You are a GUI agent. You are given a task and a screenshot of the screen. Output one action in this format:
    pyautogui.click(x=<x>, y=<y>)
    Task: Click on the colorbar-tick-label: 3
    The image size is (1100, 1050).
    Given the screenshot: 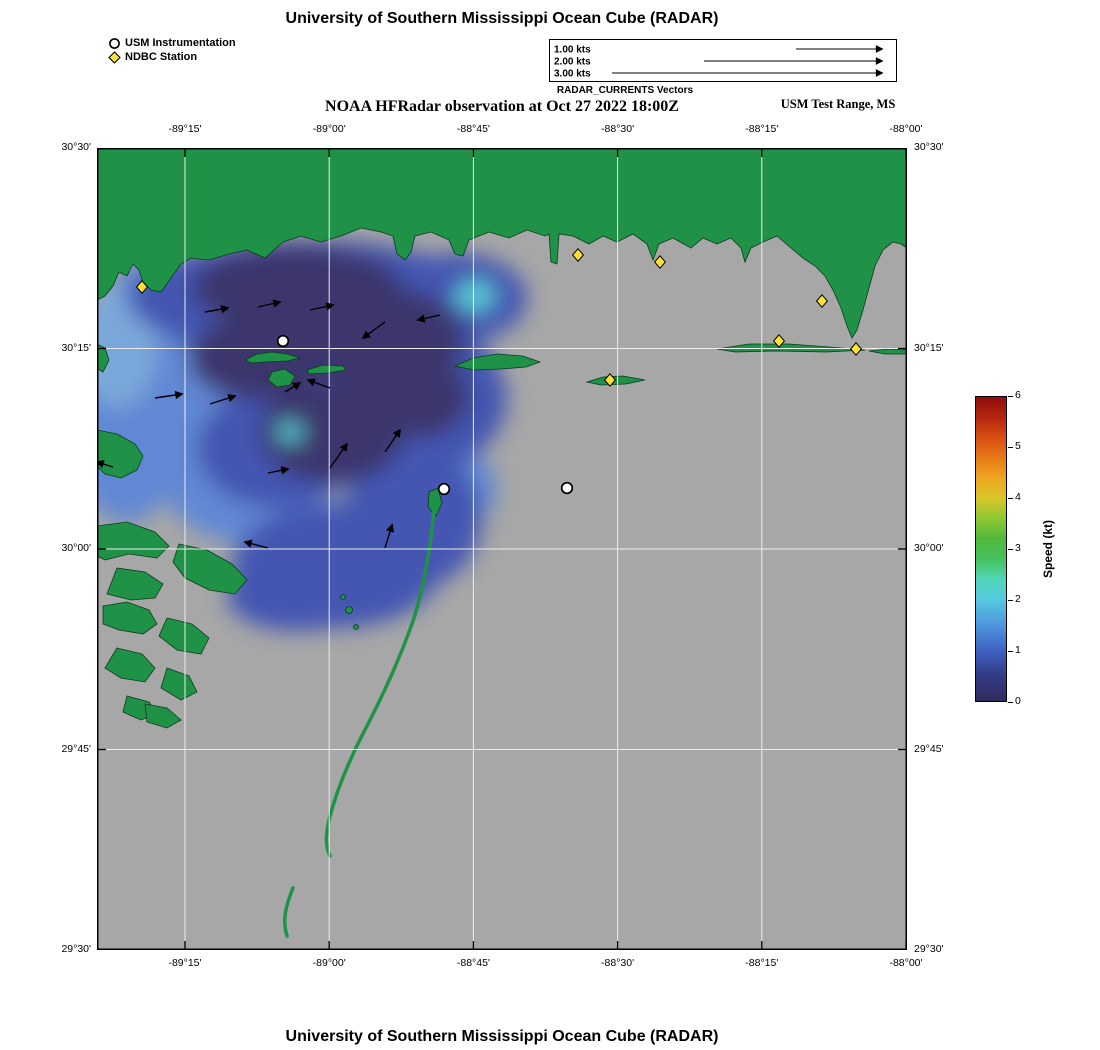 What is the action you would take?
    pyautogui.click(x=1018, y=548)
    